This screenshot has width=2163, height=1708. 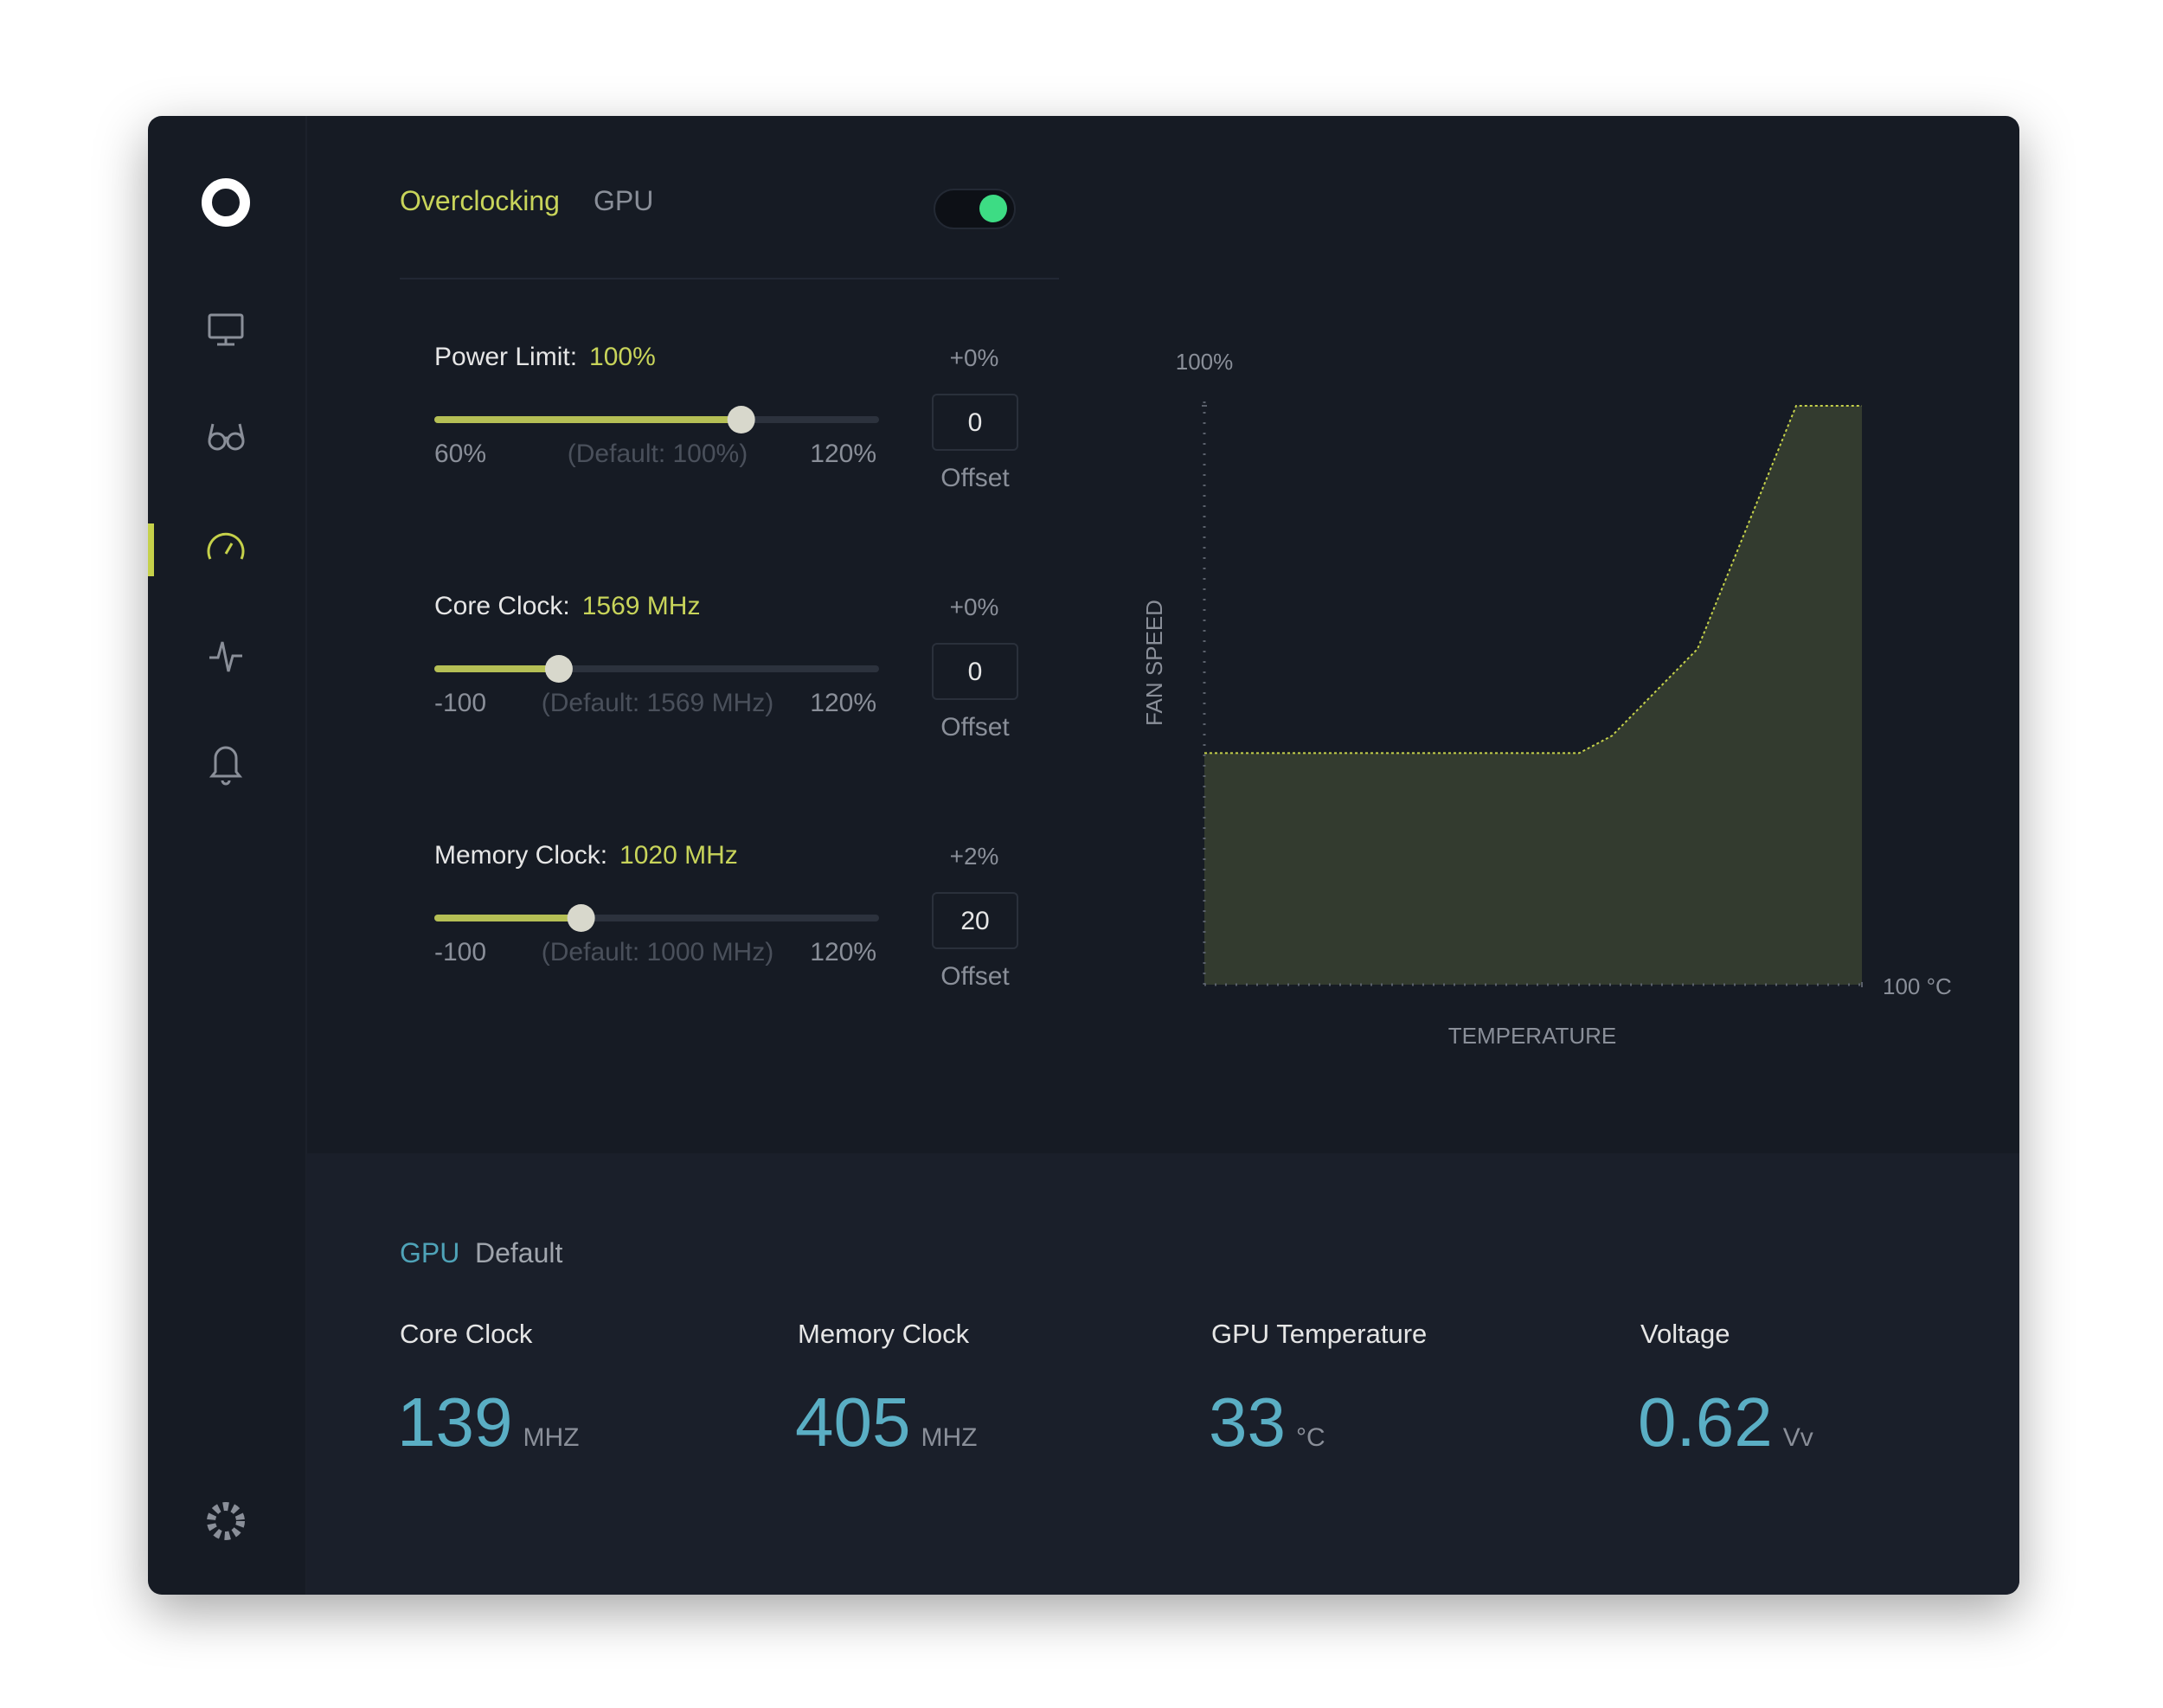 What do you see at coordinates (430, 1253) in the screenshot?
I see `stats-title: GPU` at bounding box center [430, 1253].